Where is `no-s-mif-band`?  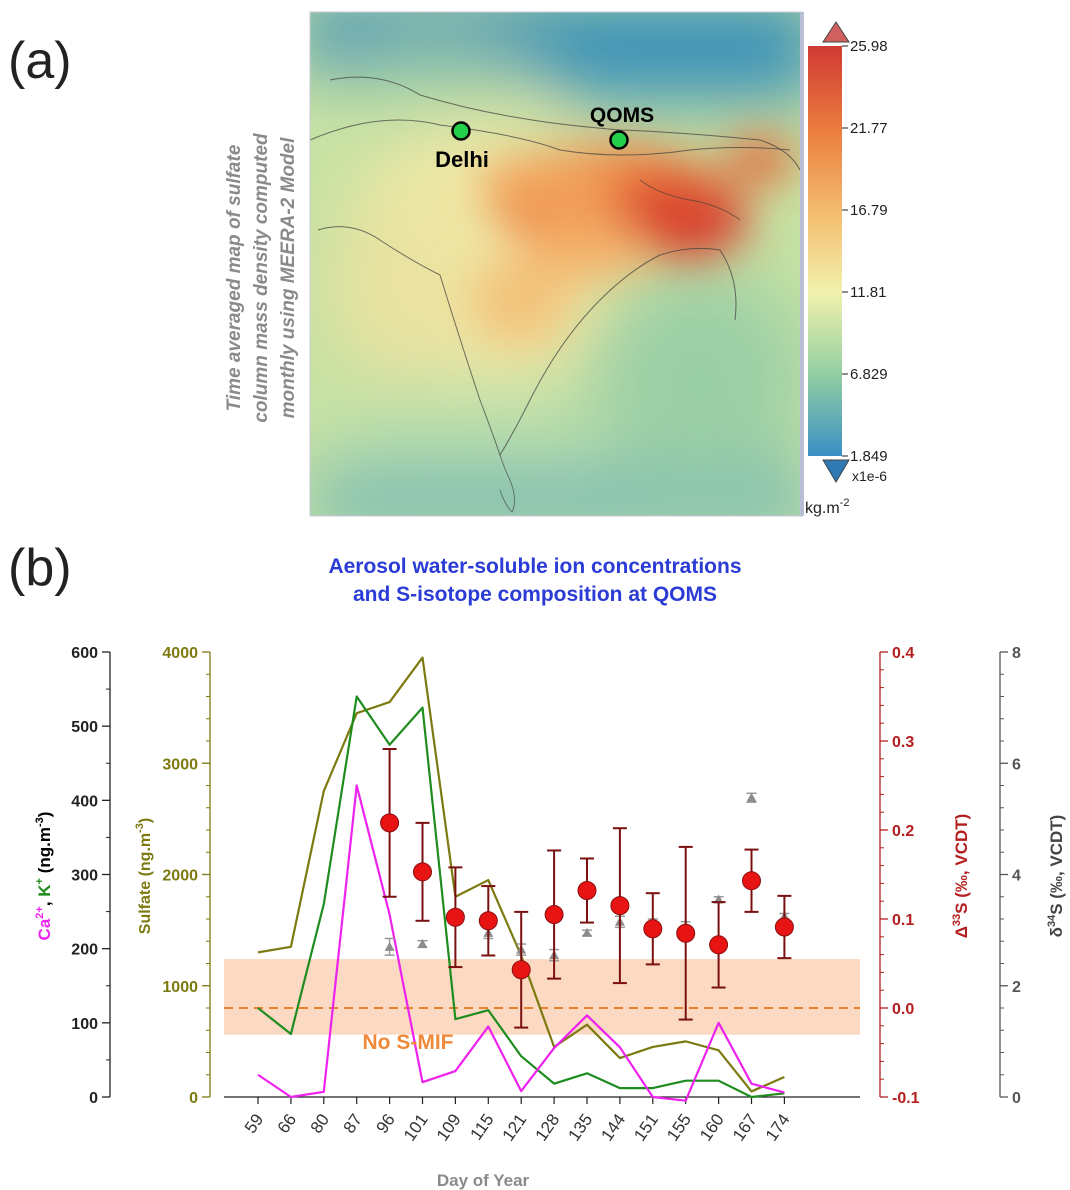
no-s-mif-band is located at coordinates (542, 997).